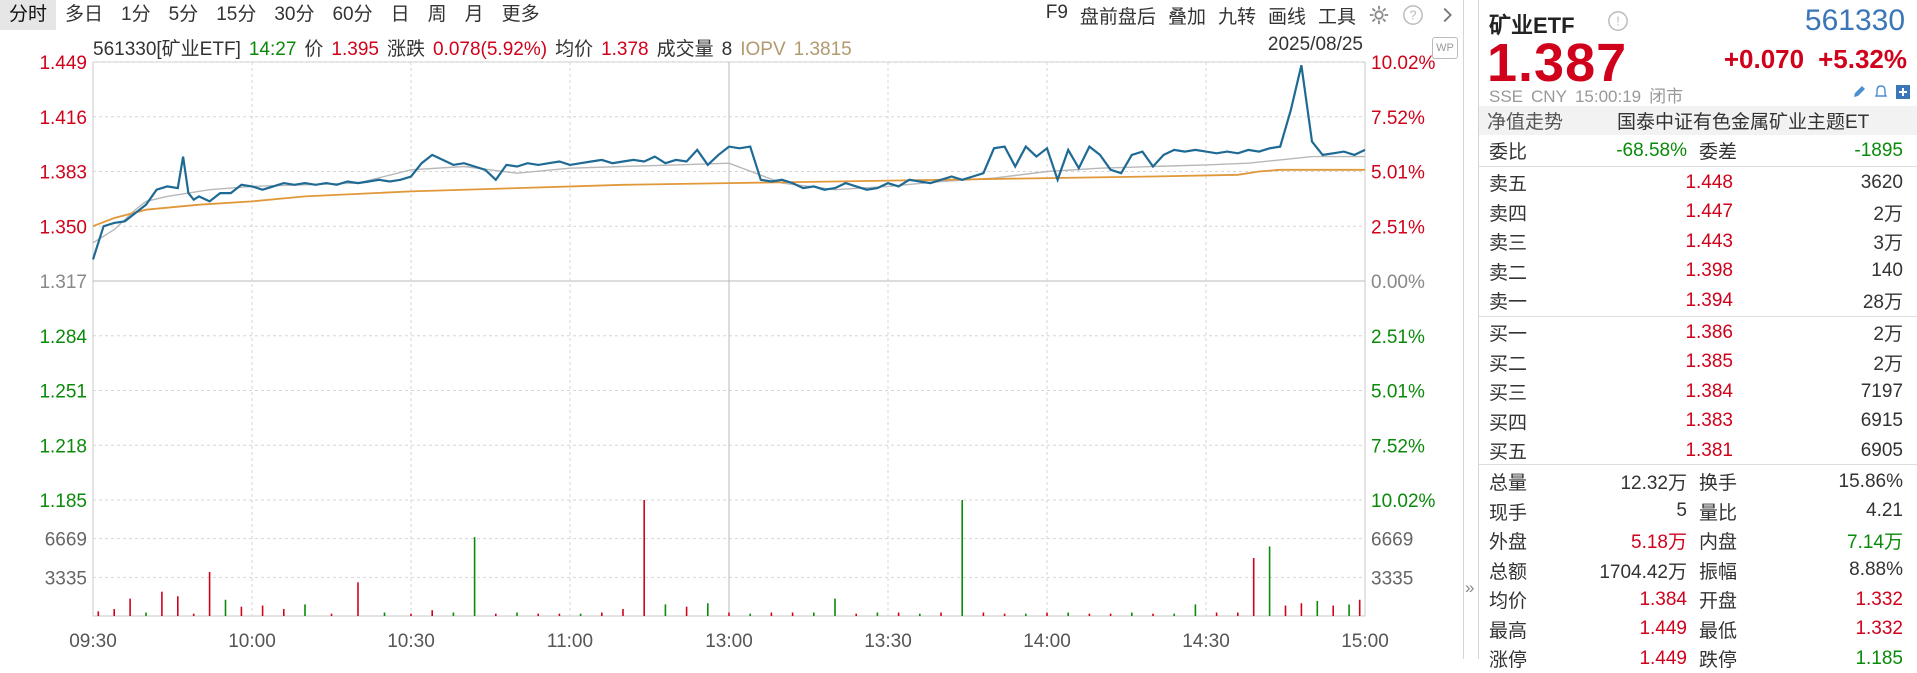 This screenshot has width=1917, height=673. I want to click on cursor-volume: 8, so click(727, 49).